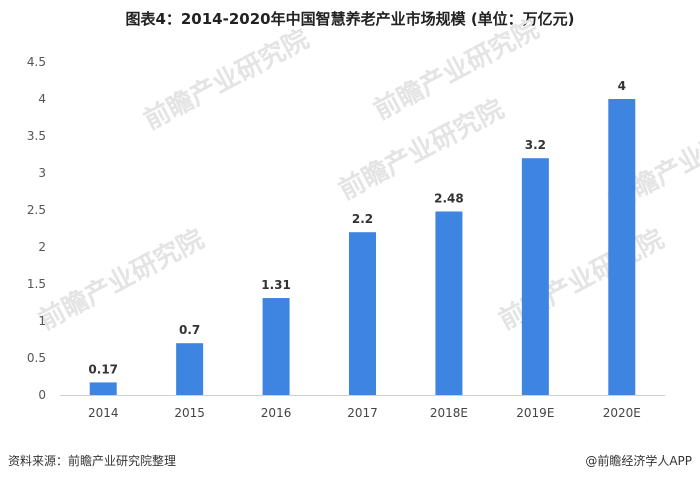 Image resolution: width=700 pixels, height=480 pixels. What do you see at coordinates (535, 413) in the screenshot?
I see `x-tick-label: 2019E` at bounding box center [535, 413].